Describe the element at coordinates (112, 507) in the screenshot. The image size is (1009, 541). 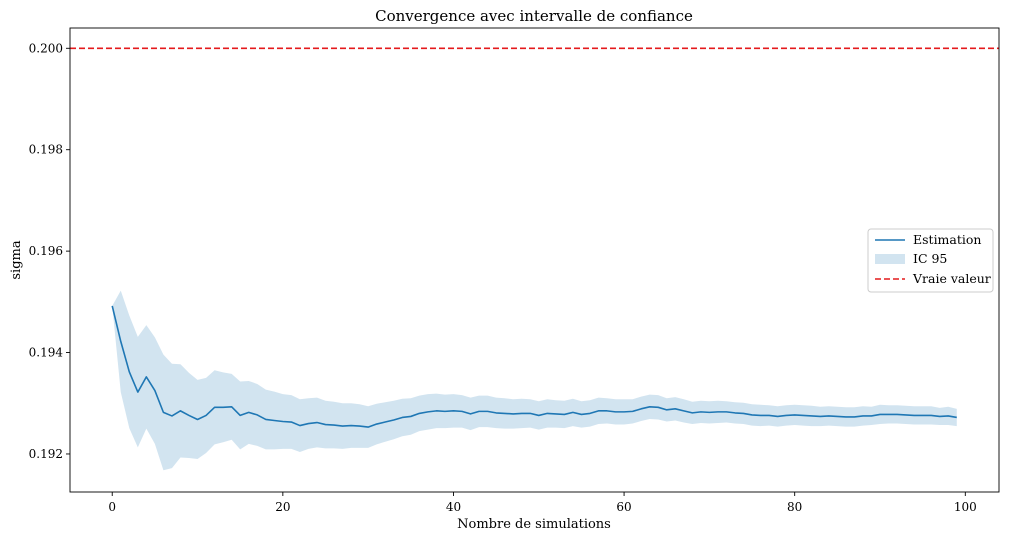
I see `x-tick-label: 0` at that location.